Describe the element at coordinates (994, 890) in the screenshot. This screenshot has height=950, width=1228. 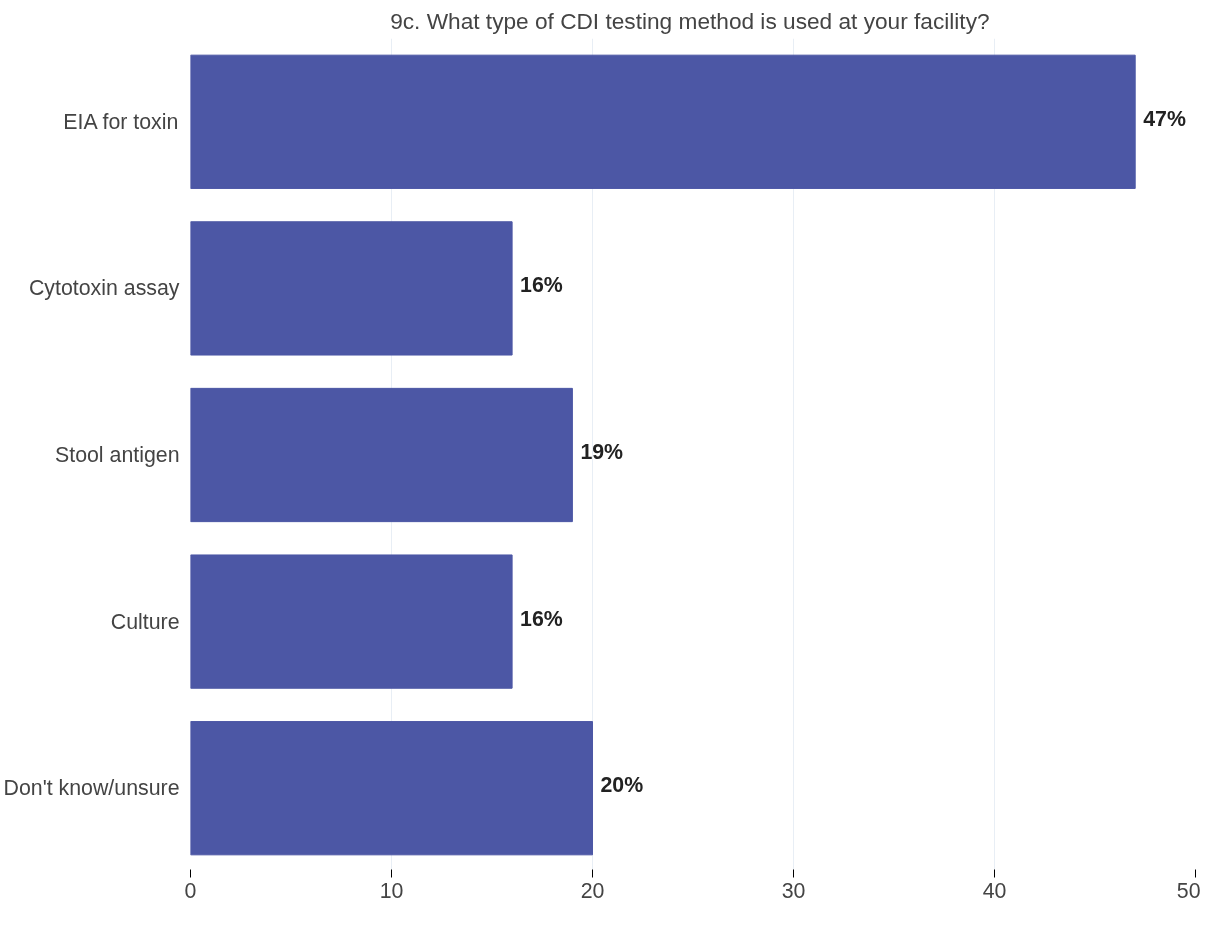
I see `x-tick-label: 40` at that location.